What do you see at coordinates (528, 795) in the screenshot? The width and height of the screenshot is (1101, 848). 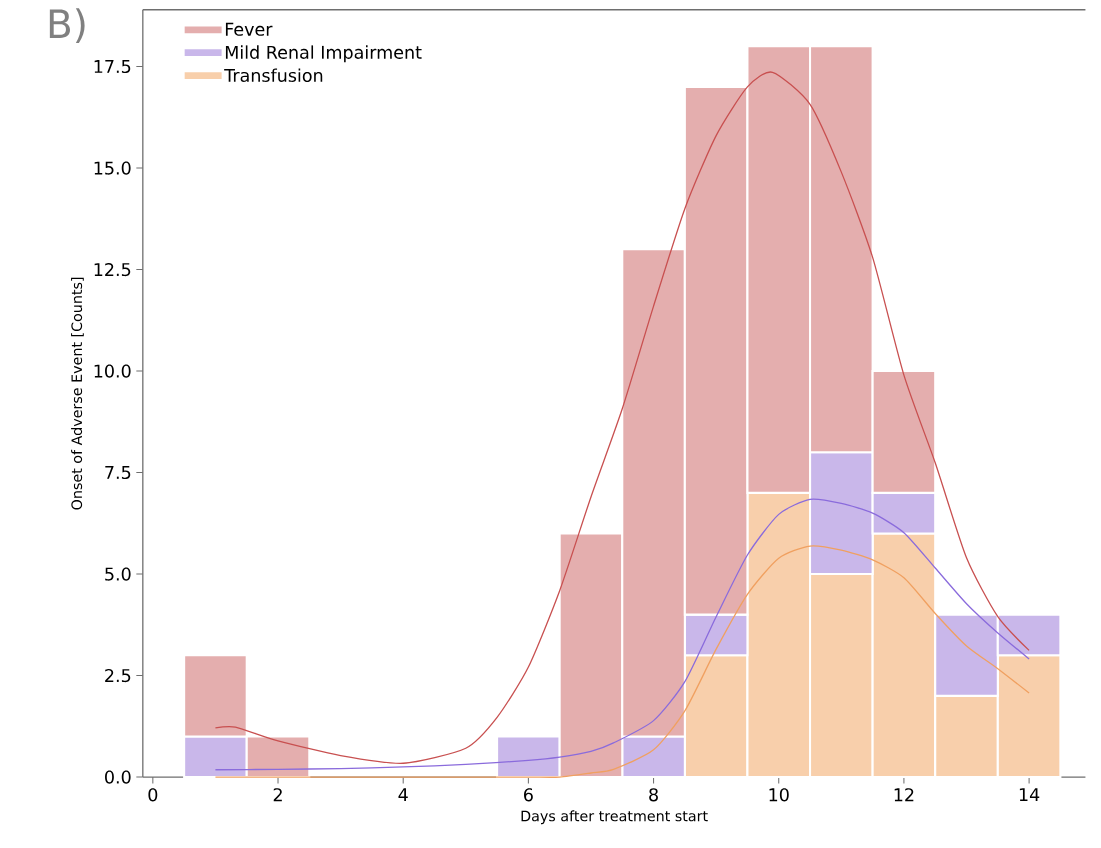 I see `x-tick-label: 6` at bounding box center [528, 795].